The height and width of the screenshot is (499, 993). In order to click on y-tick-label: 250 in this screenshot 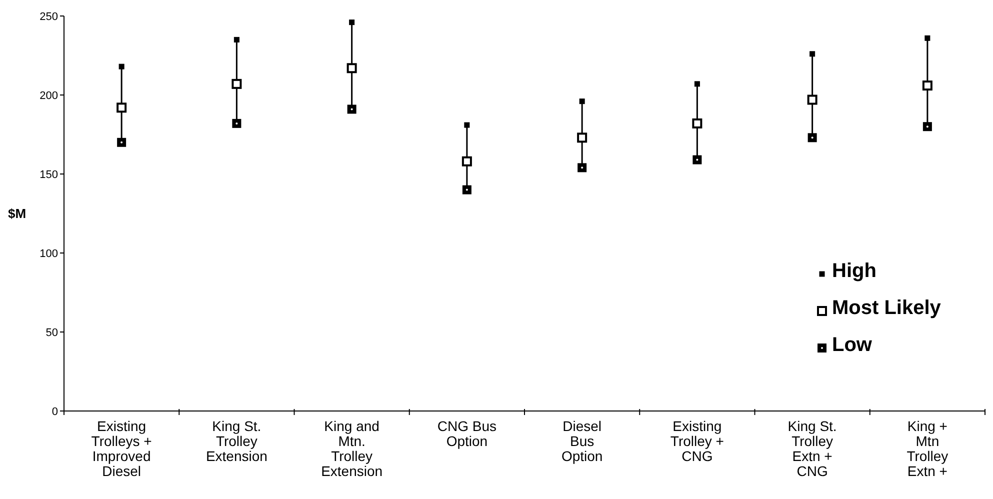, I will do `click(49, 16)`.